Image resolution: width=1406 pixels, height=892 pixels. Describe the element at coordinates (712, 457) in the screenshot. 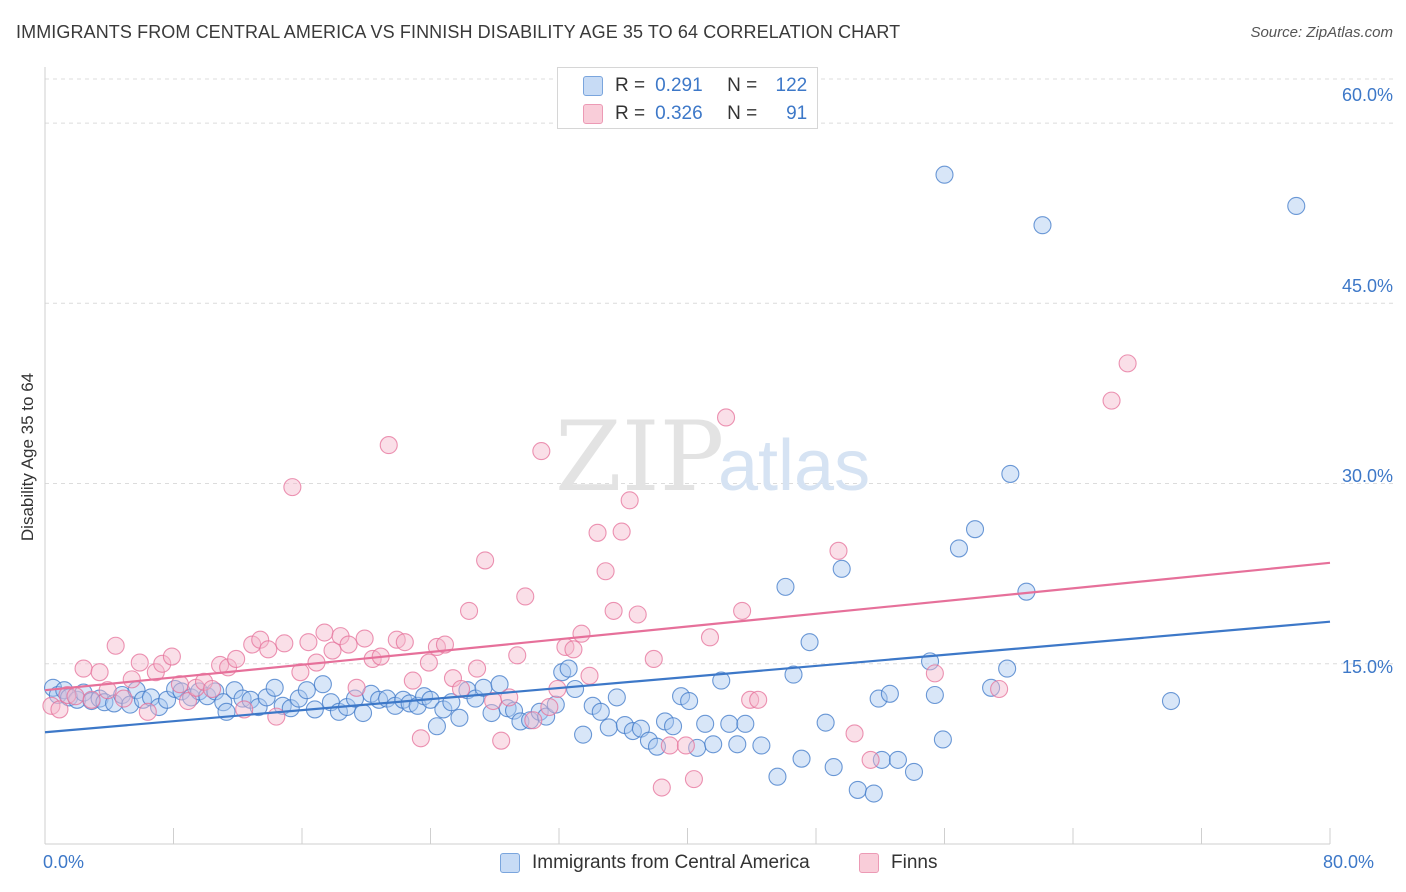

I see `watermark: ZIP atlas` at that location.